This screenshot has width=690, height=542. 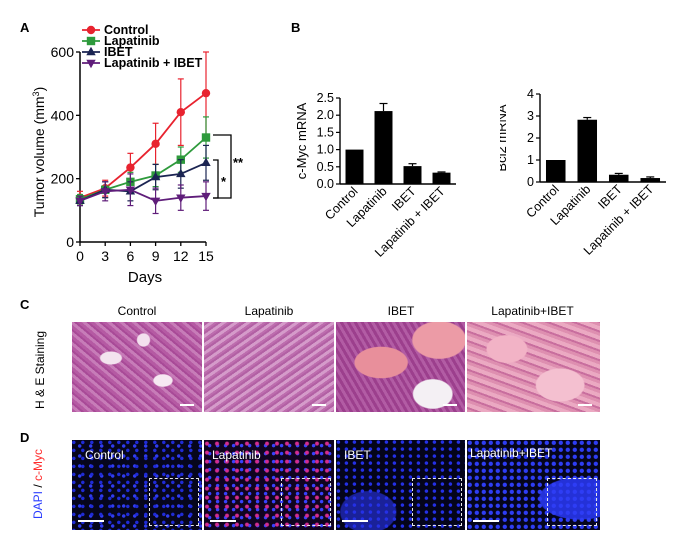 What do you see at coordinates (236, 455) in the screenshot?
I see `fluorescence-label-lapatinib: Lapatinib` at bounding box center [236, 455].